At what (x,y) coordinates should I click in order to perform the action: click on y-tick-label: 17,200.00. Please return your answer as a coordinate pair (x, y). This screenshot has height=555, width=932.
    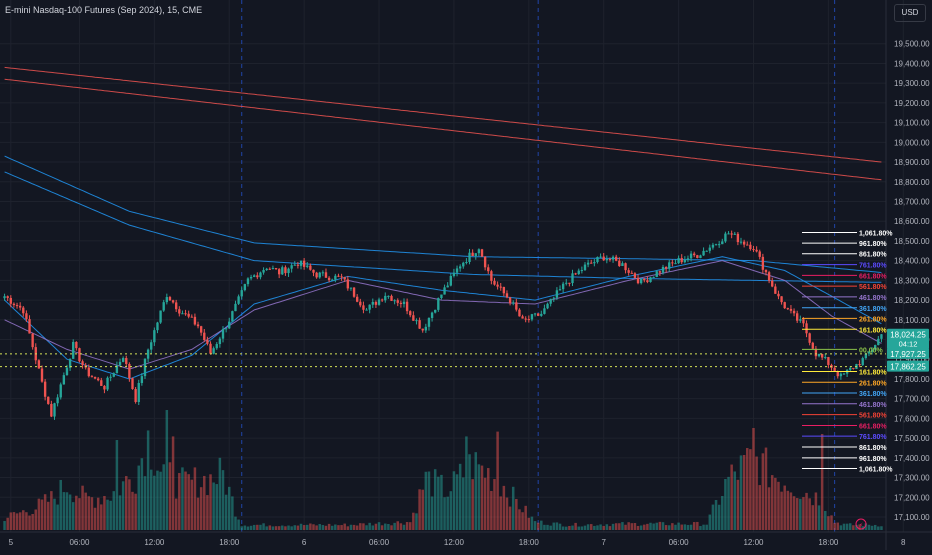
    Looking at the image, I should click on (912, 497).